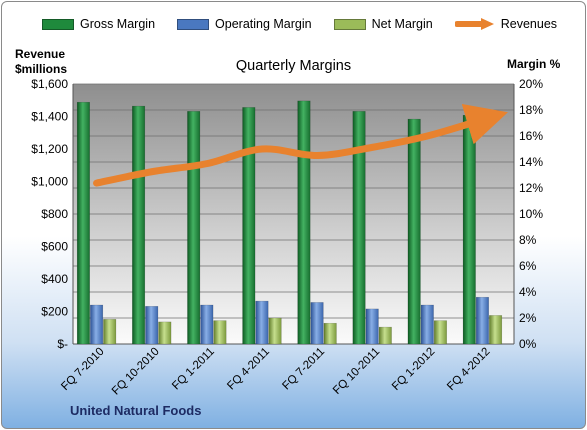 The height and width of the screenshot is (430, 587). I want to click on legend-label: Revenues, so click(529, 24).